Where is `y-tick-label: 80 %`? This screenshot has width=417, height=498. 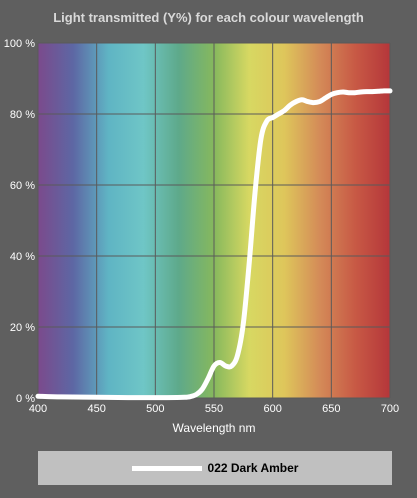 y-tick-label: 80 % is located at coordinates (22, 115).